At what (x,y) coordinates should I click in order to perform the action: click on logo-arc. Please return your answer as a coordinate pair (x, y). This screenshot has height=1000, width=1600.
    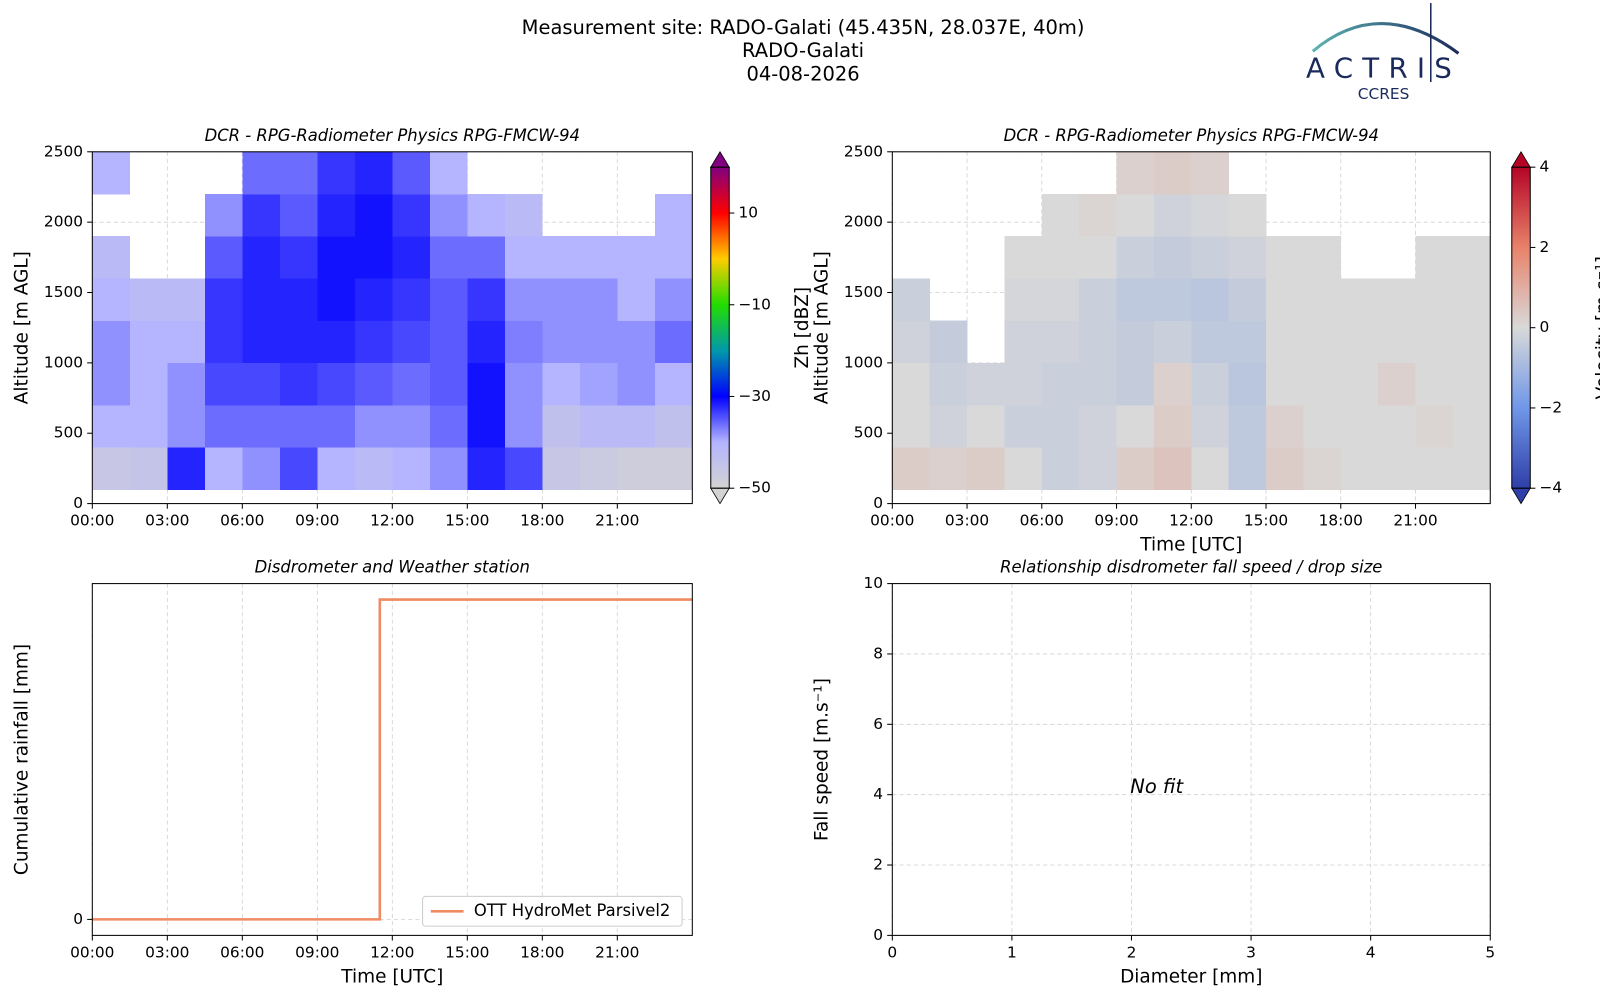
    Looking at the image, I should click on (1385, 38).